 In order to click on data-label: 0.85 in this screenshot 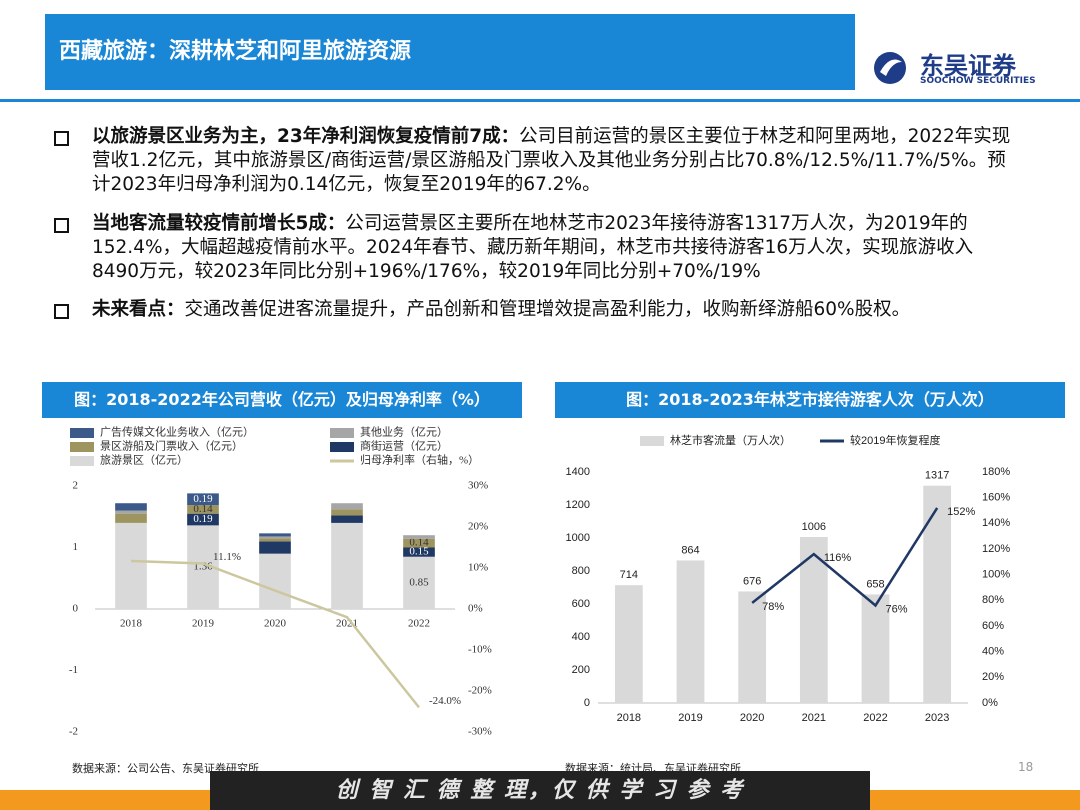, I will do `click(419, 582)`.